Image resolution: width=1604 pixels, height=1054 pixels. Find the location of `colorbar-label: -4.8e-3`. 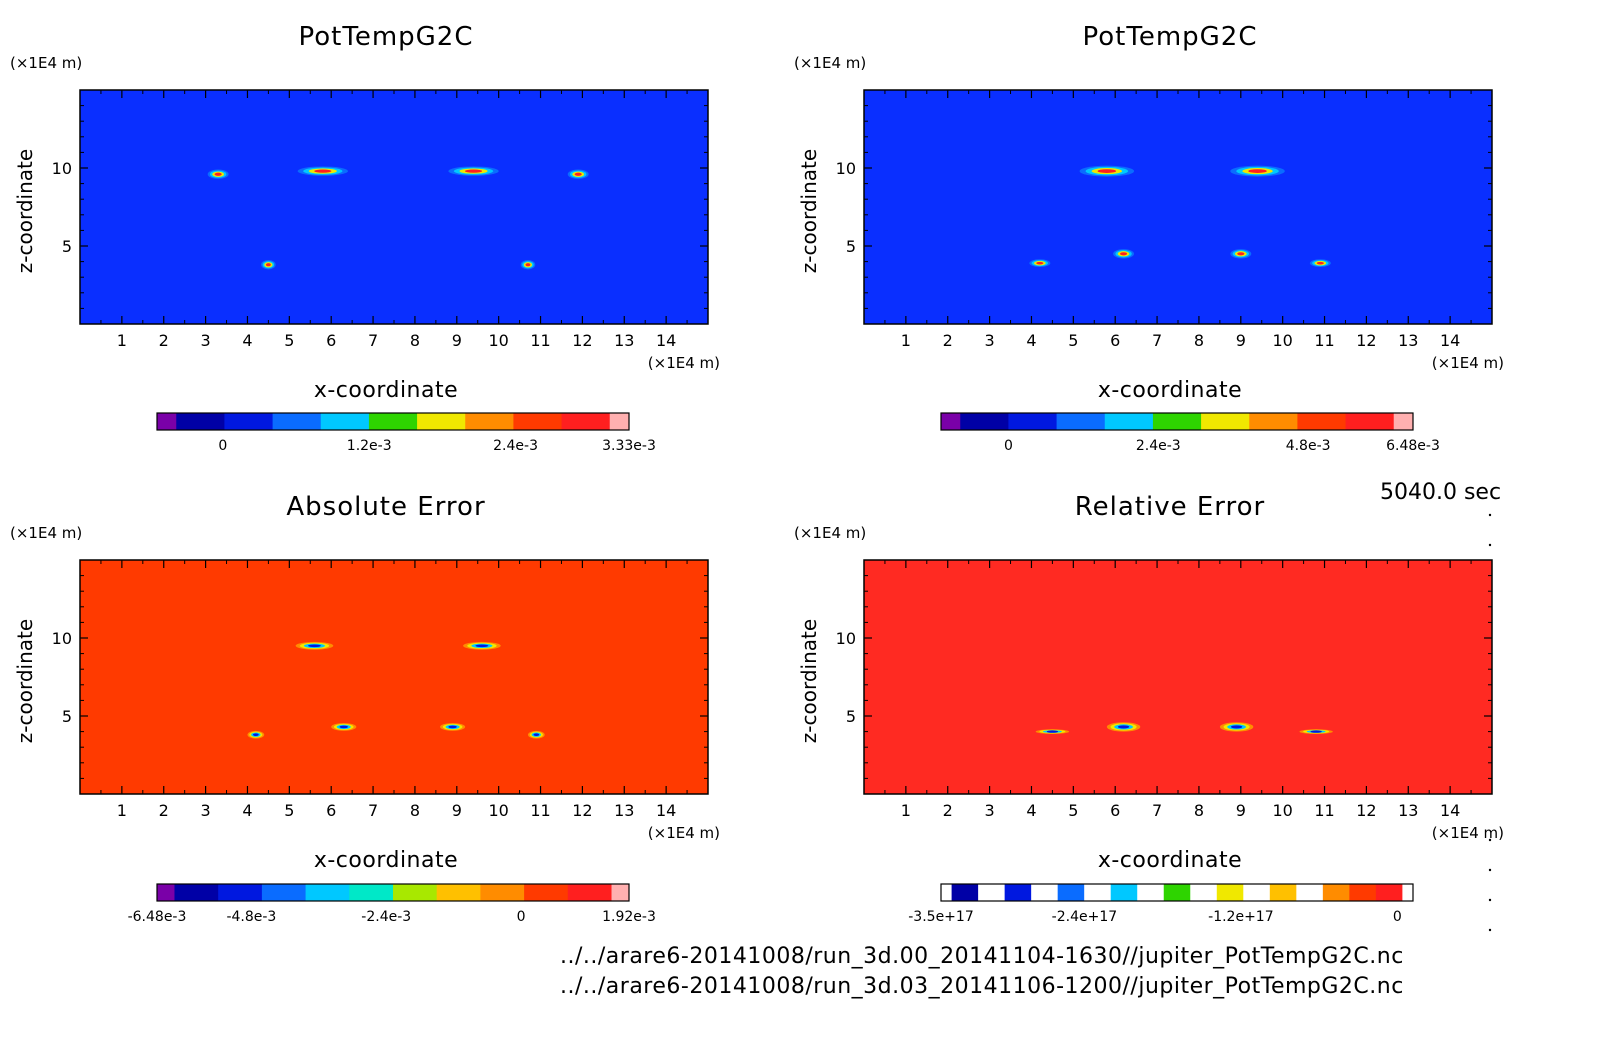

colorbar-label: -4.8e-3 is located at coordinates (251, 917).